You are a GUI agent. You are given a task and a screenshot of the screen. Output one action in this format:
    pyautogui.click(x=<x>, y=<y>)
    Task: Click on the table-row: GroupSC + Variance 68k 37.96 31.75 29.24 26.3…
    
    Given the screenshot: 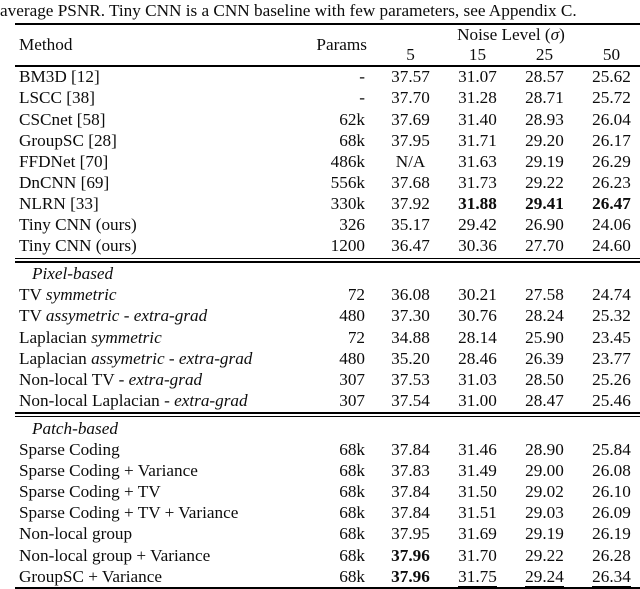 What is the action you would take?
    pyautogui.click(x=327, y=576)
    